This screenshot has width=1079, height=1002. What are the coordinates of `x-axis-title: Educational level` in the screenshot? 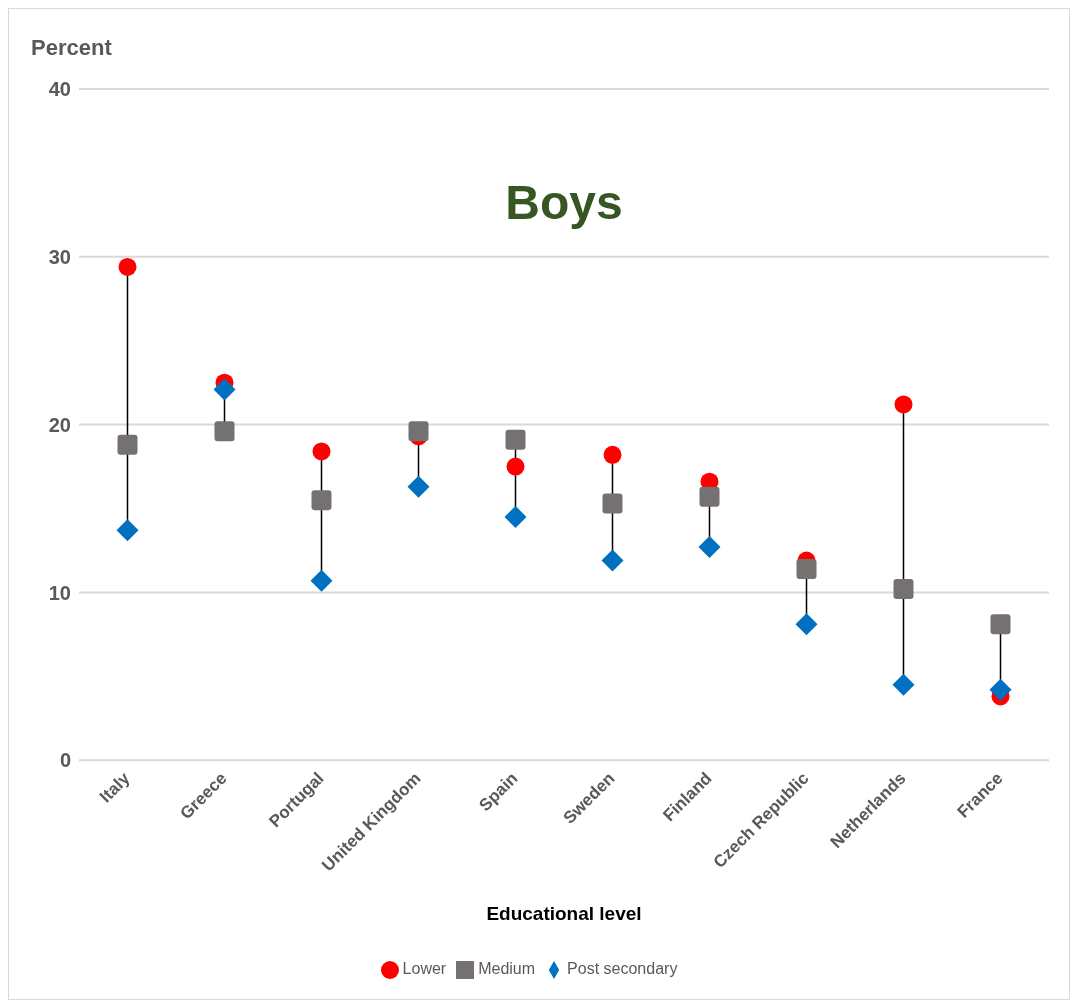 It's located at (564, 914).